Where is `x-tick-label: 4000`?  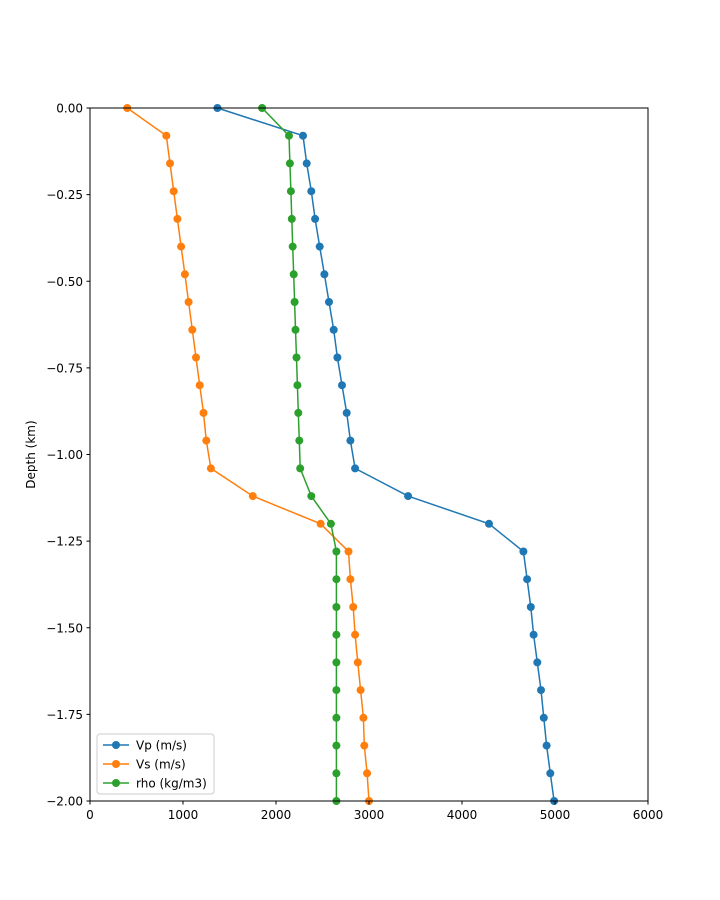
x-tick-label: 4000 is located at coordinates (462, 815).